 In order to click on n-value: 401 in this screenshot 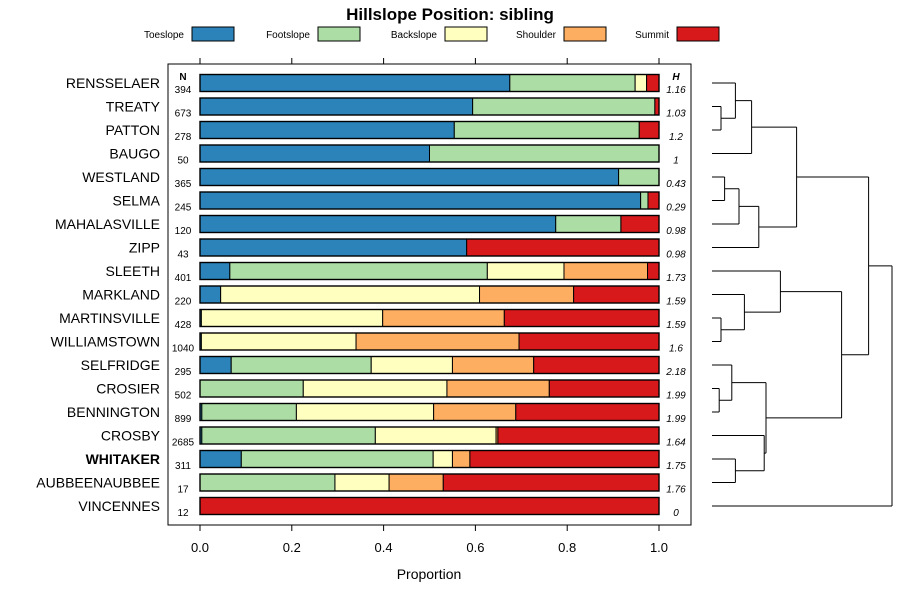, I will do `click(183, 278)`.